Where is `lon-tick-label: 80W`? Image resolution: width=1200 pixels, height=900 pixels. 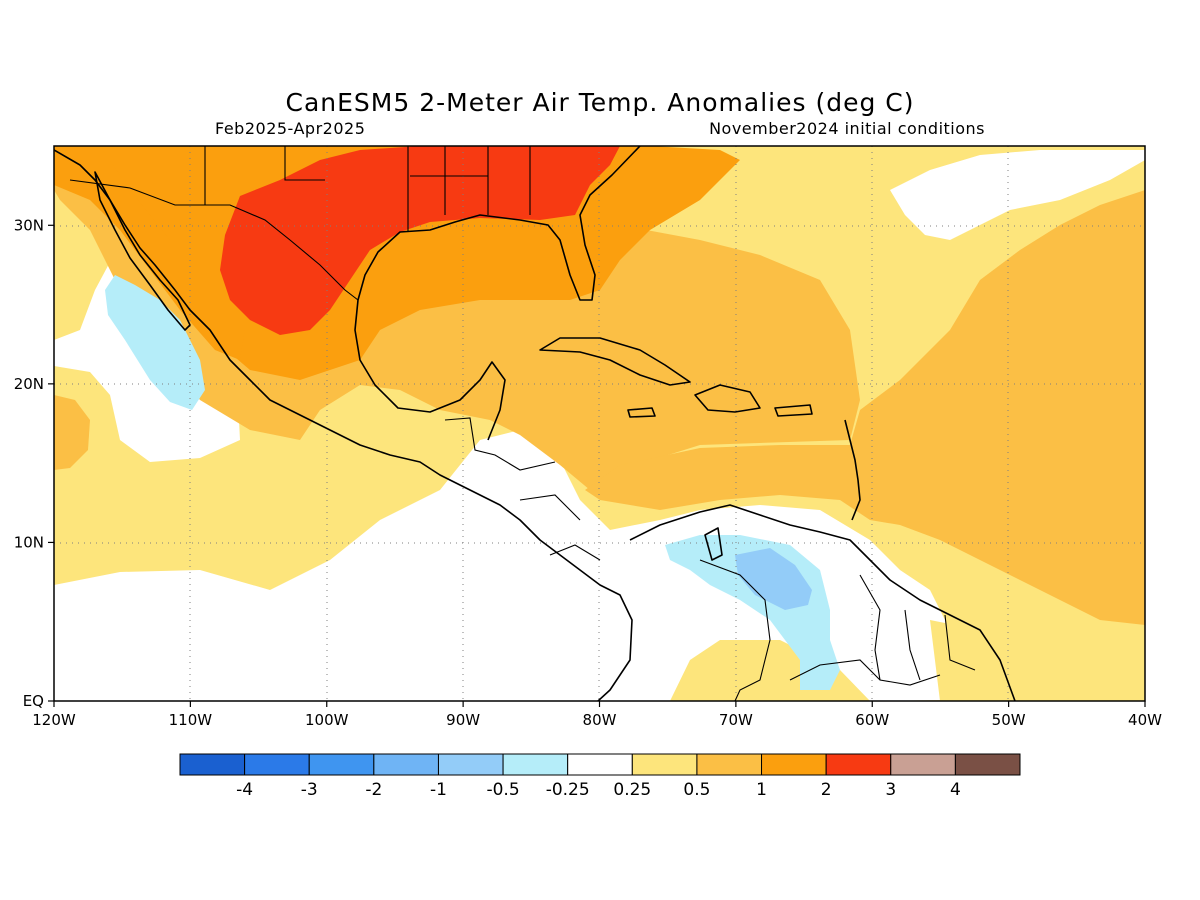 lon-tick-label: 80W is located at coordinates (600, 720).